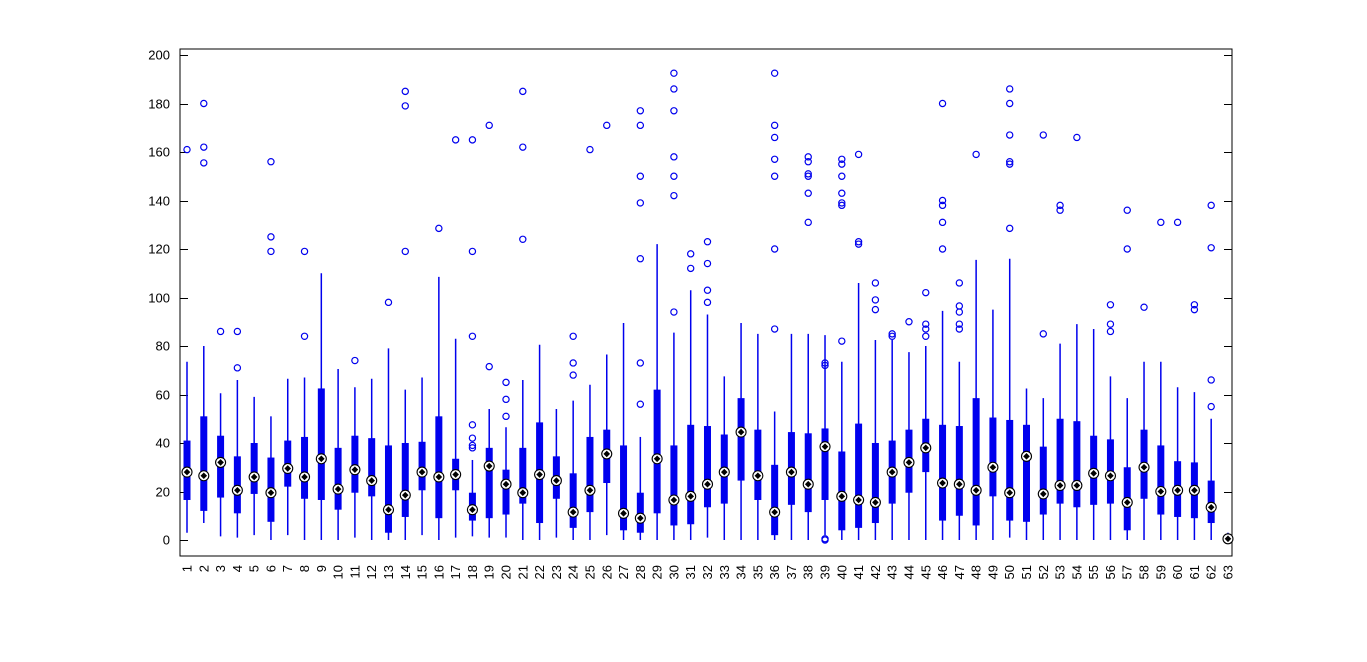  Describe the element at coordinates (774, 572) in the screenshot. I see `x-tick-label: 36` at that location.